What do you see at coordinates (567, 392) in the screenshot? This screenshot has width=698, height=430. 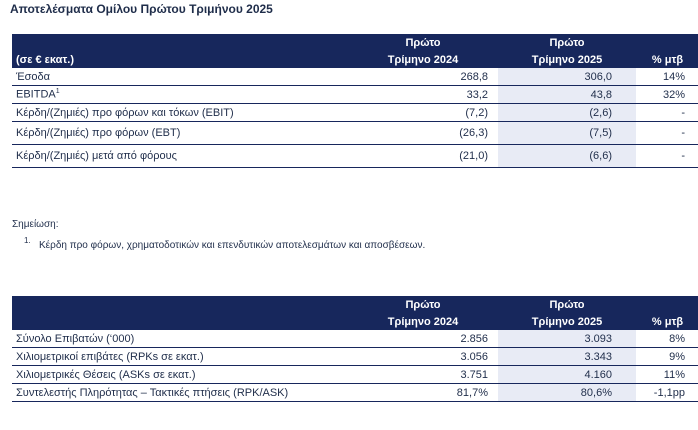 I see `value-2025: 80,6%` at bounding box center [567, 392].